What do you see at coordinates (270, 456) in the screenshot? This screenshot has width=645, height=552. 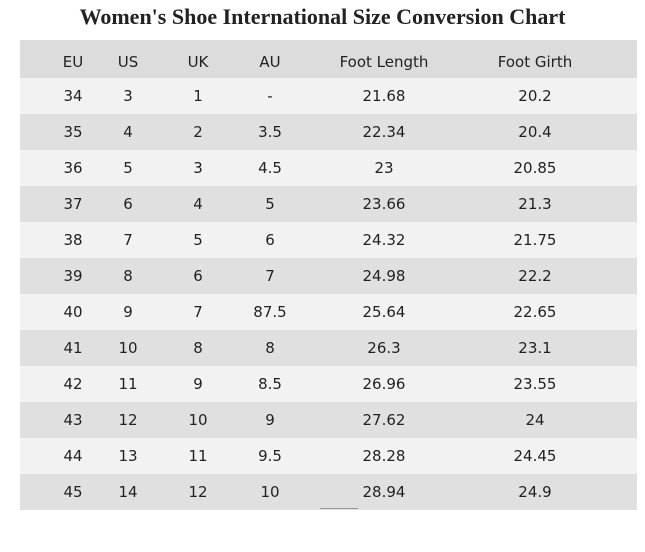 I see `table-cell: 9.5` at bounding box center [270, 456].